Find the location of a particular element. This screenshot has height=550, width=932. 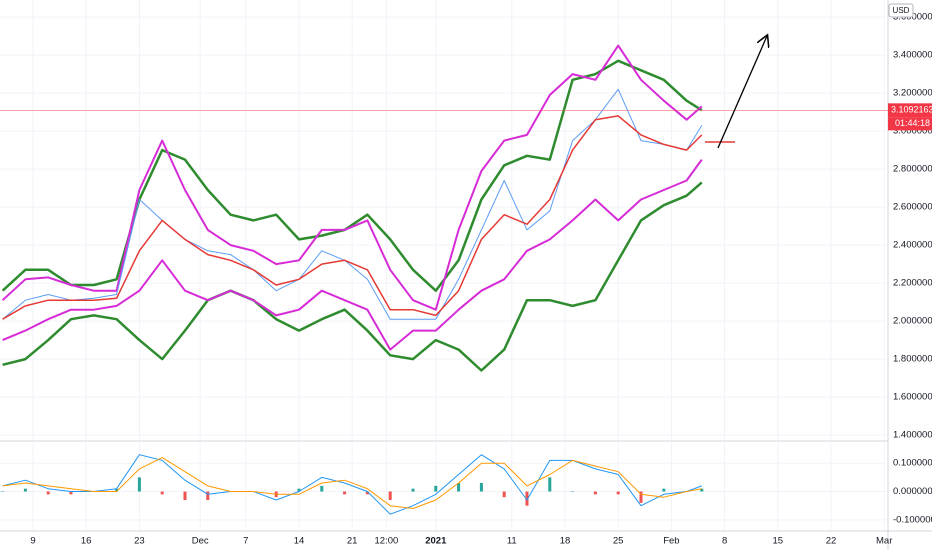

x-tick-label: 14 is located at coordinates (299, 541).